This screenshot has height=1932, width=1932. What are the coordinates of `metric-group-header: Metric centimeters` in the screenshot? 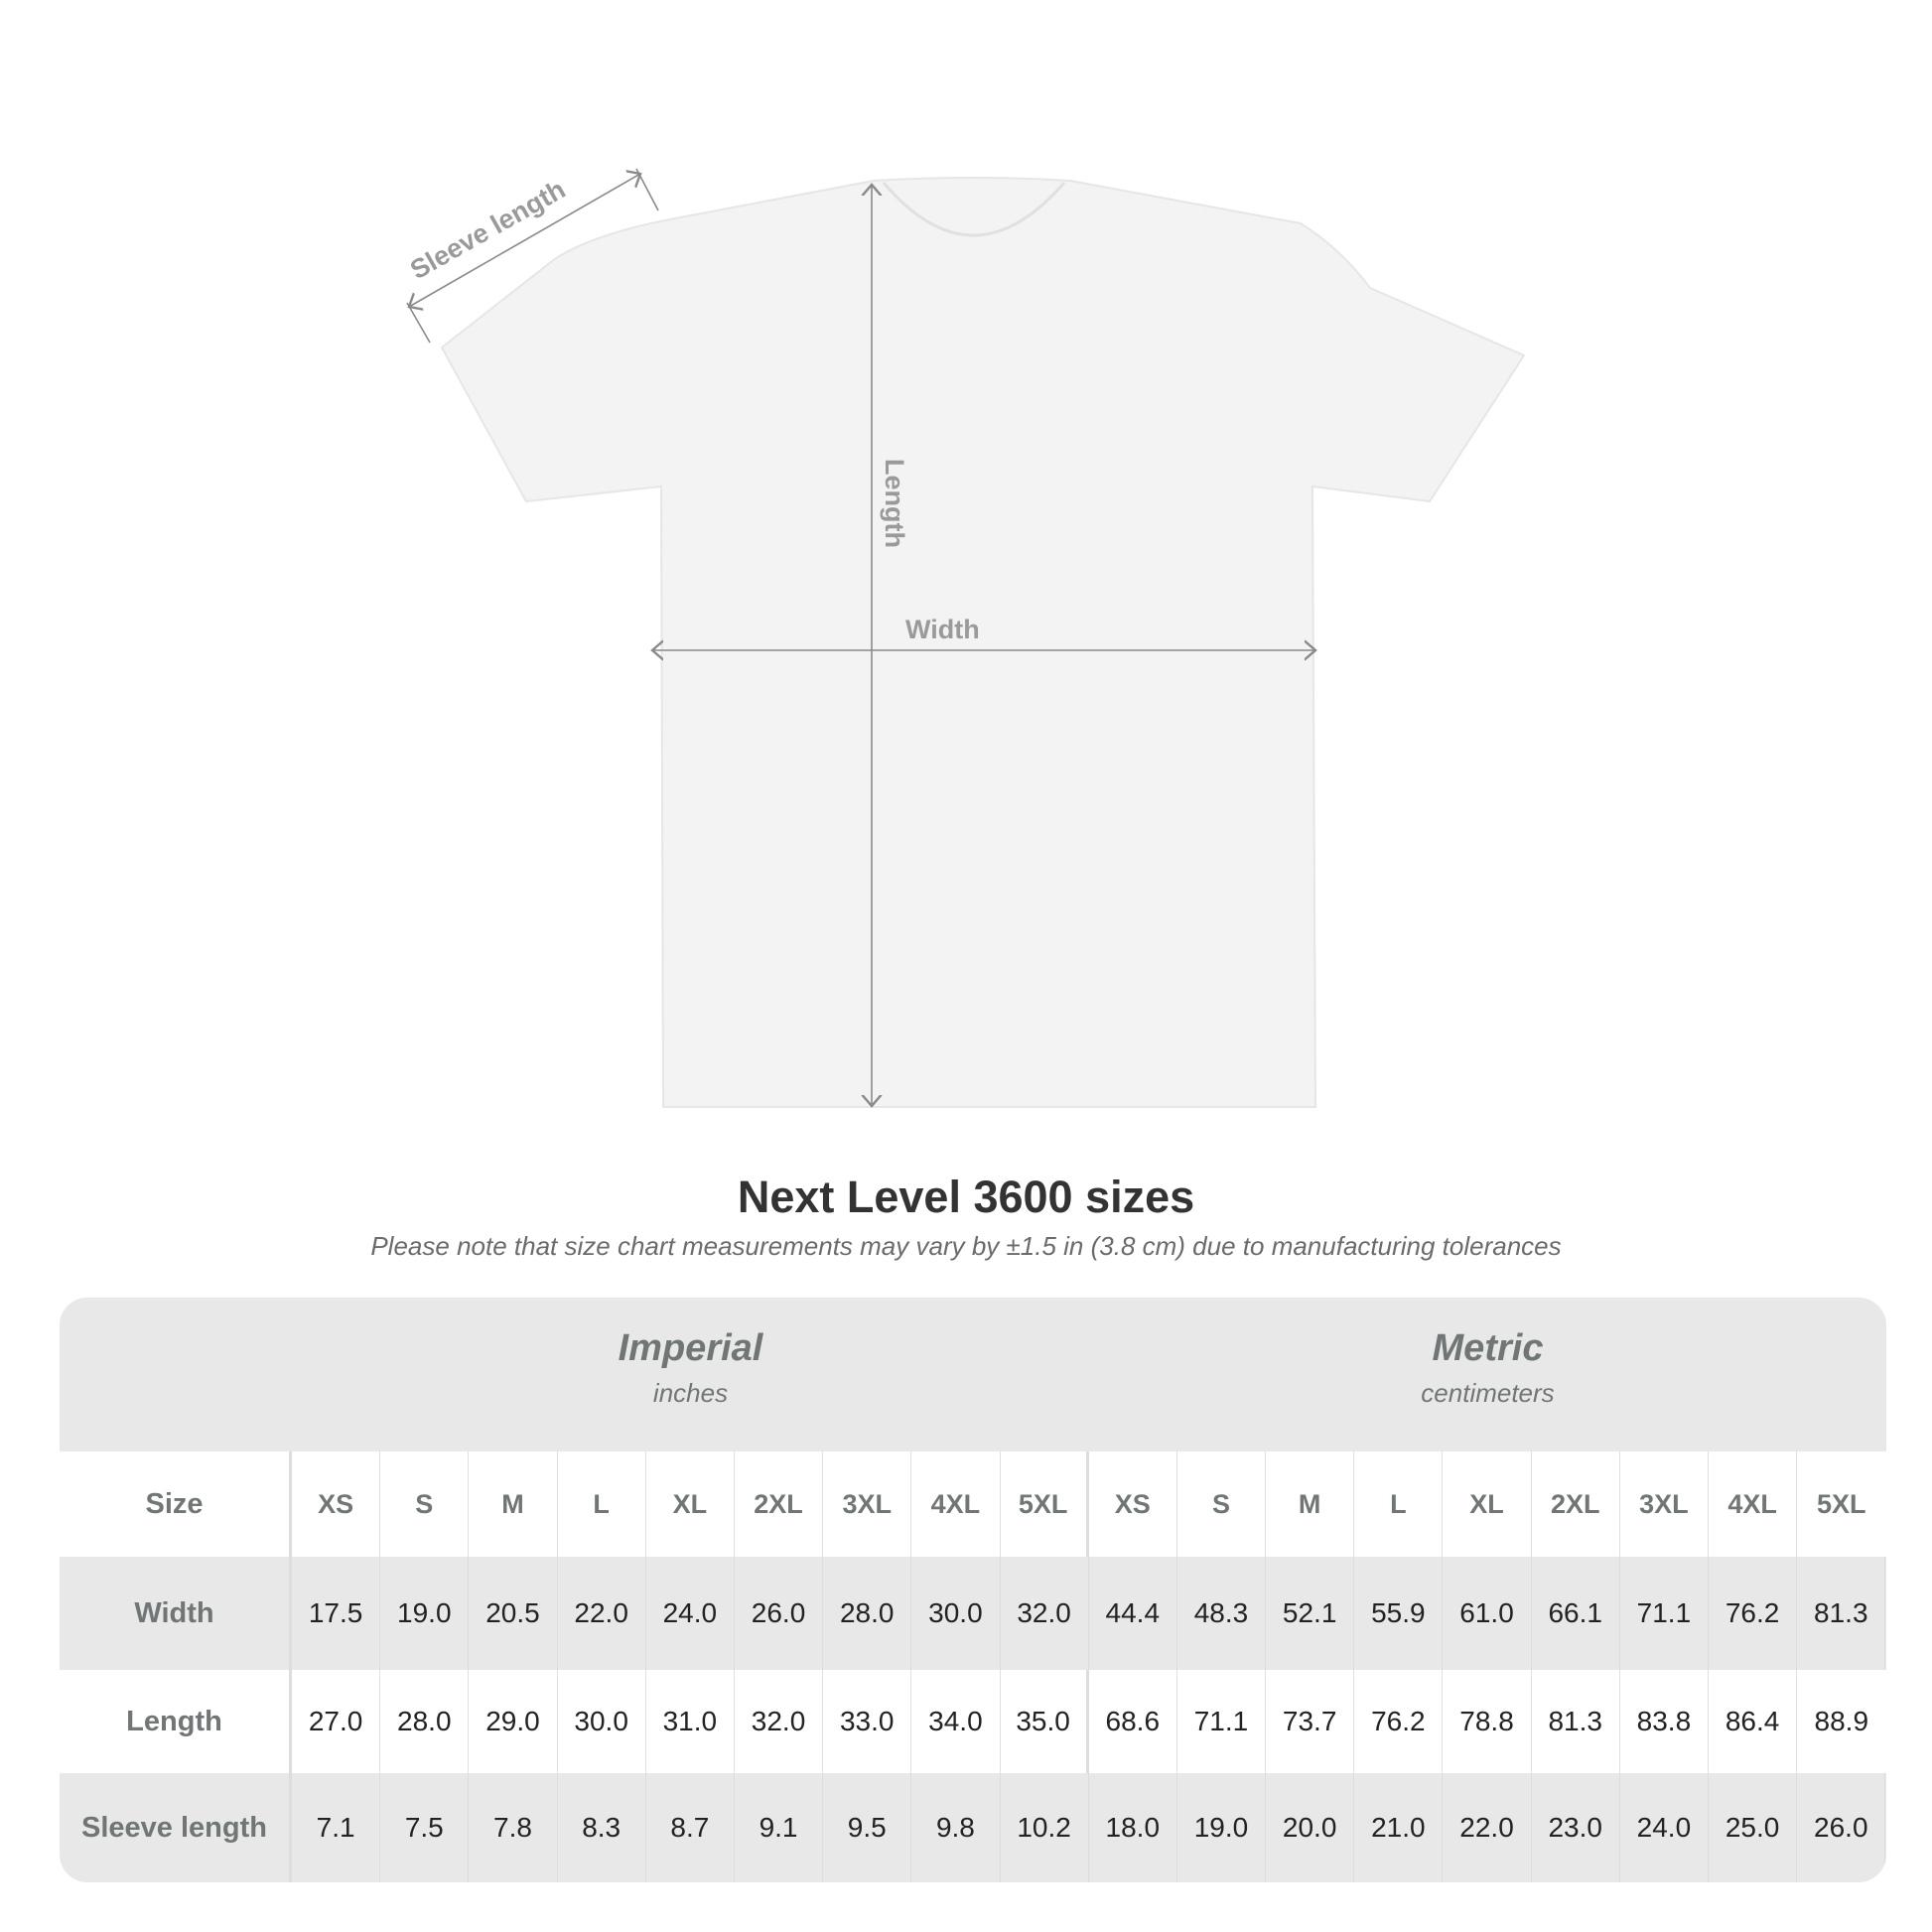 It's located at (1488, 1374).